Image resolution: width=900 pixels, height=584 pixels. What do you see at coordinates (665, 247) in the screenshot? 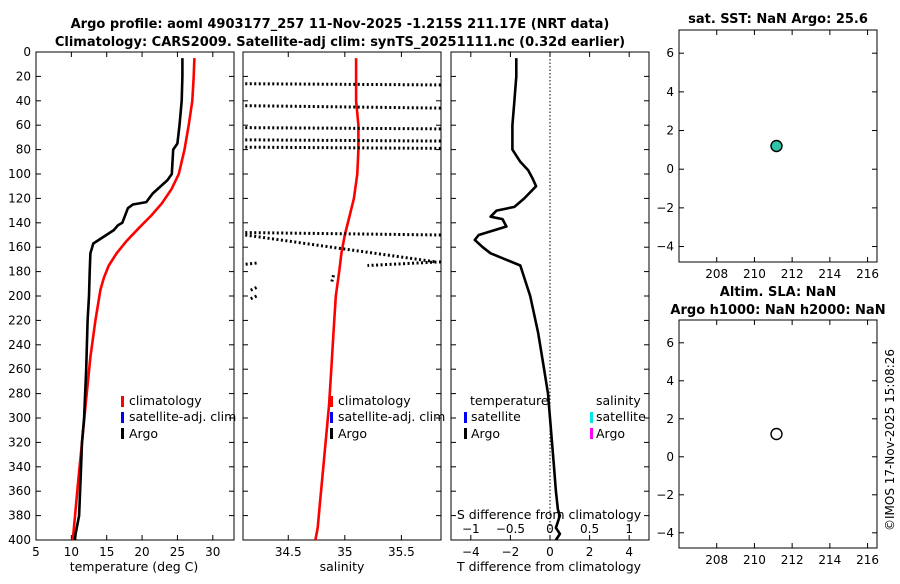
I see `y-tick-label: −4` at bounding box center [665, 247].